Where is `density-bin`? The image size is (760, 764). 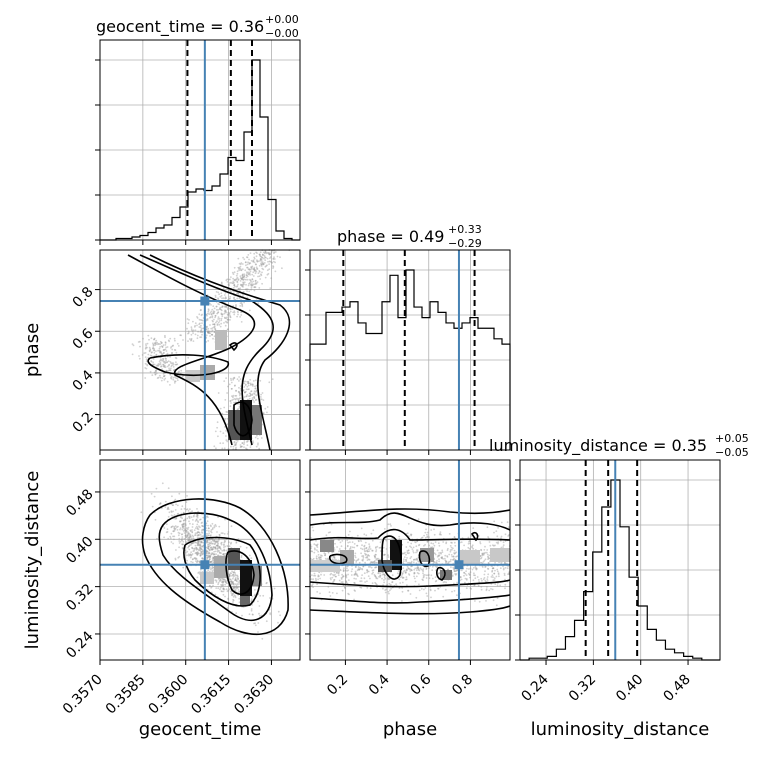 density-bin is located at coordinates (257, 576).